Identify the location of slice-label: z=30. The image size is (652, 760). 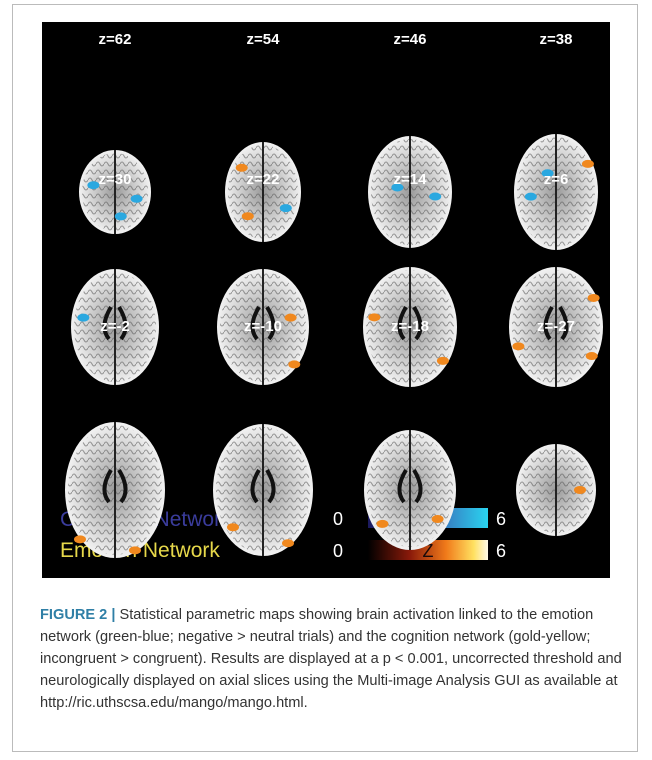
(115, 179).